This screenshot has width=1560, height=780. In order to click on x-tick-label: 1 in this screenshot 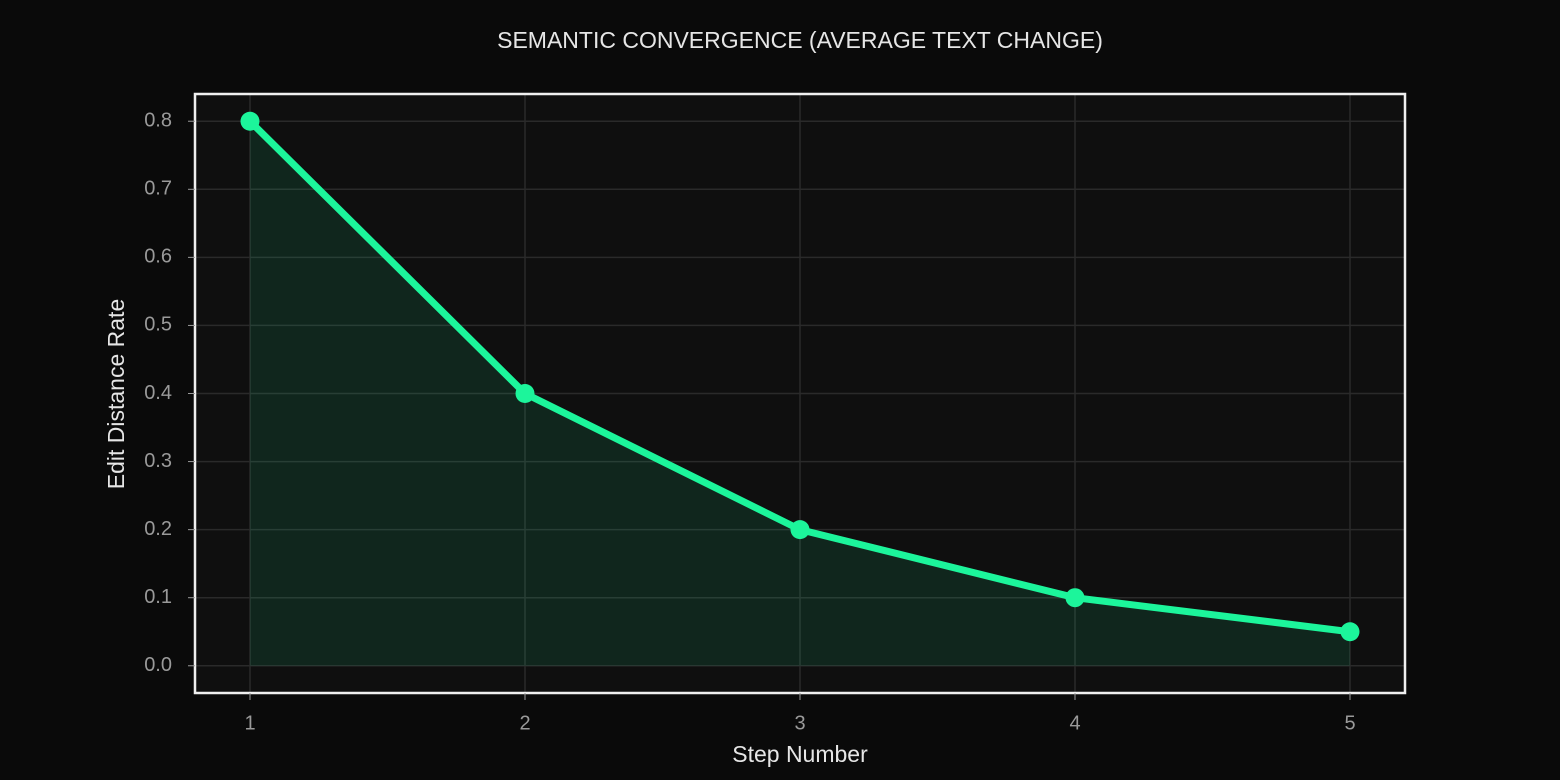, I will do `click(249, 723)`.